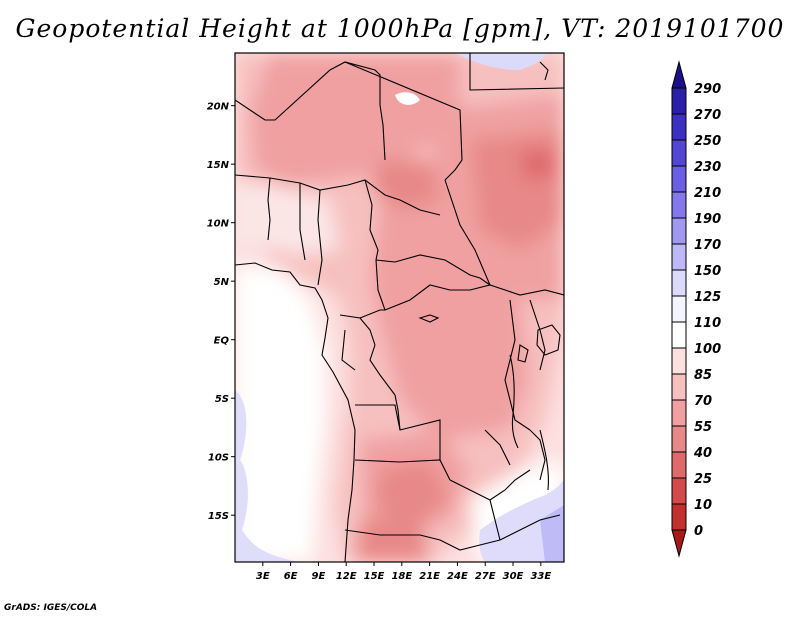 Image resolution: width=800 pixels, height=618 pixels. What do you see at coordinates (702, 453) in the screenshot?
I see `colorbar-label: 40` at bounding box center [702, 453].